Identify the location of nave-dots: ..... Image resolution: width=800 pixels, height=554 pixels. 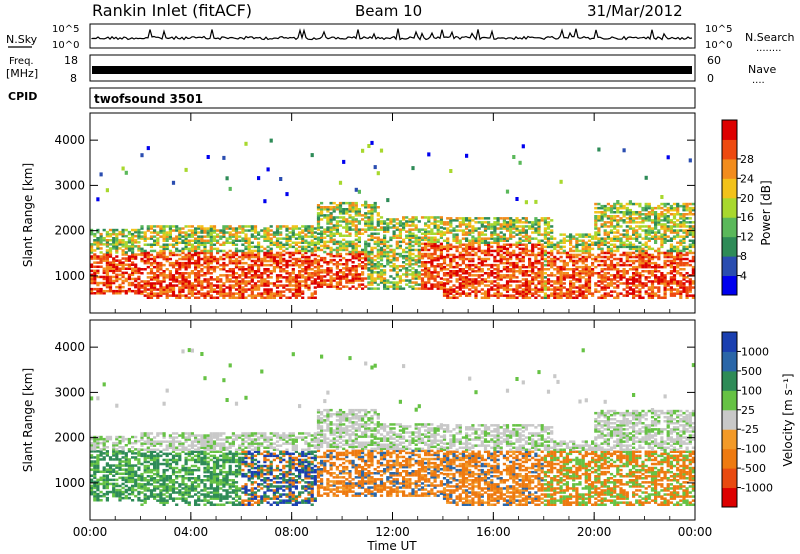
(758, 80).